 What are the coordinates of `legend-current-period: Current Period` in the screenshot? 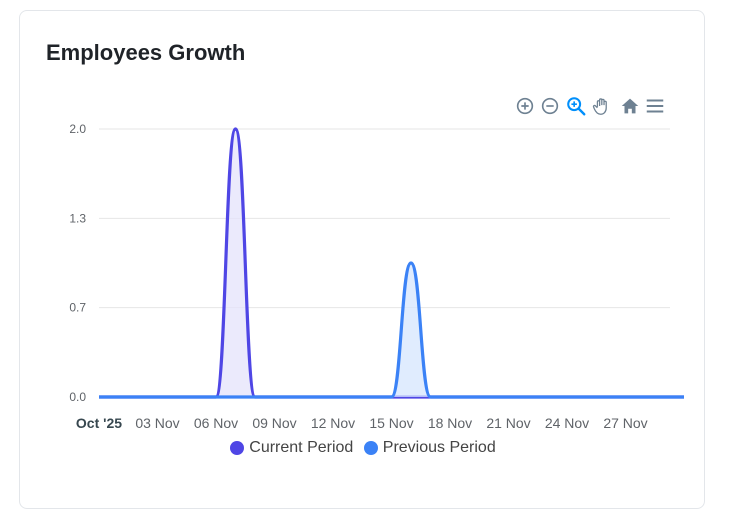 It's located at (291, 448).